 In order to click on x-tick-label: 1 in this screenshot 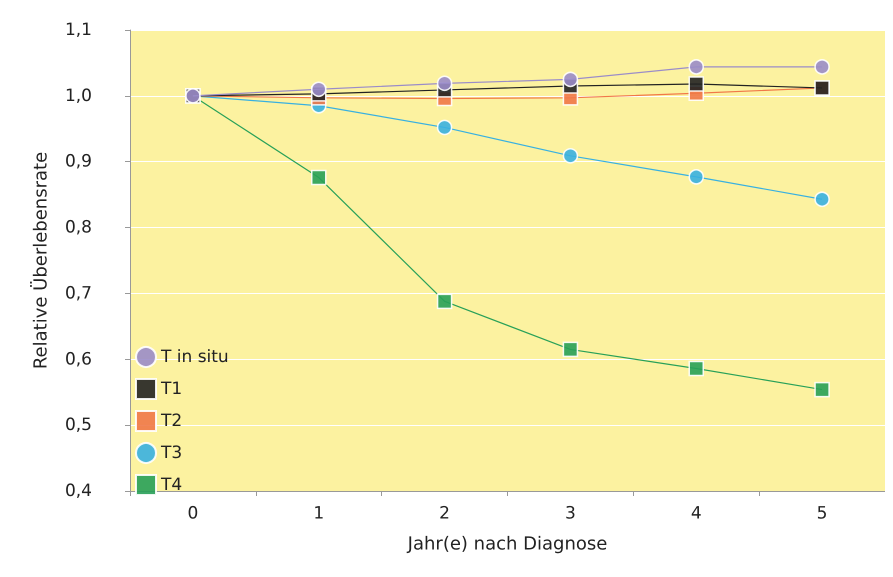, I will do `click(318, 514)`.